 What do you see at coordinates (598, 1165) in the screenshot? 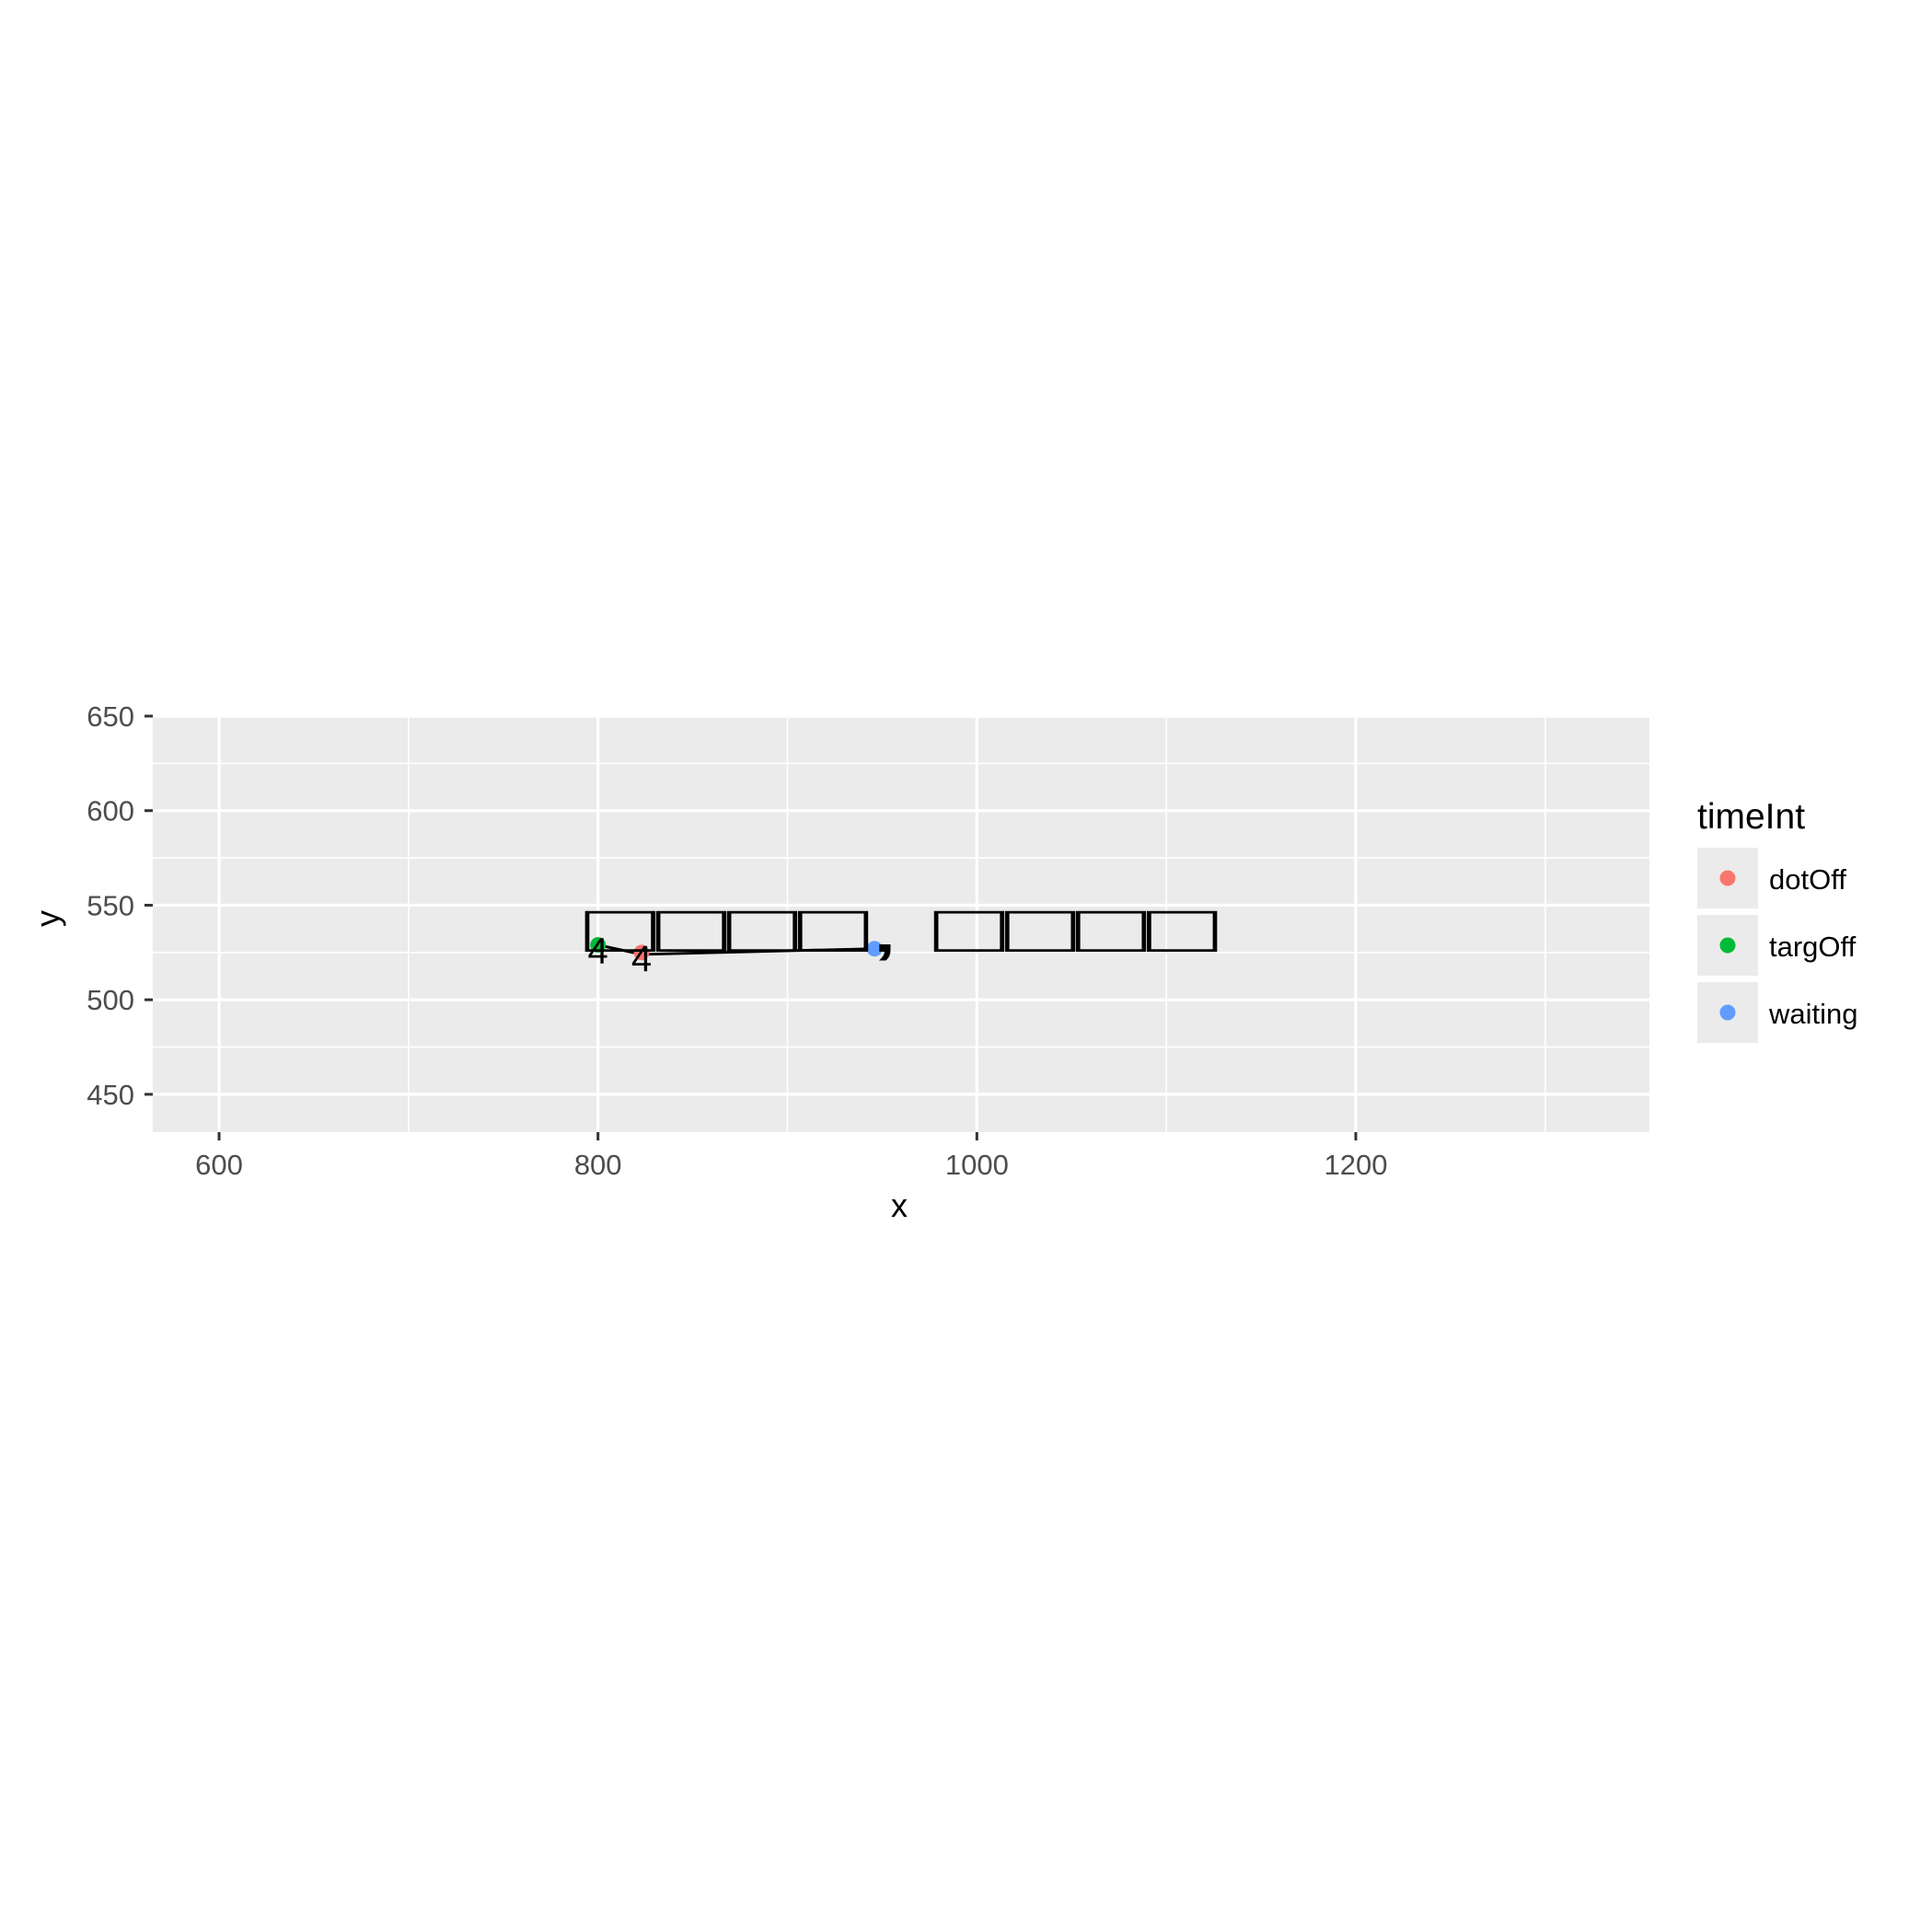
I see `x-tick-label: 800` at bounding box center [598, 1165].